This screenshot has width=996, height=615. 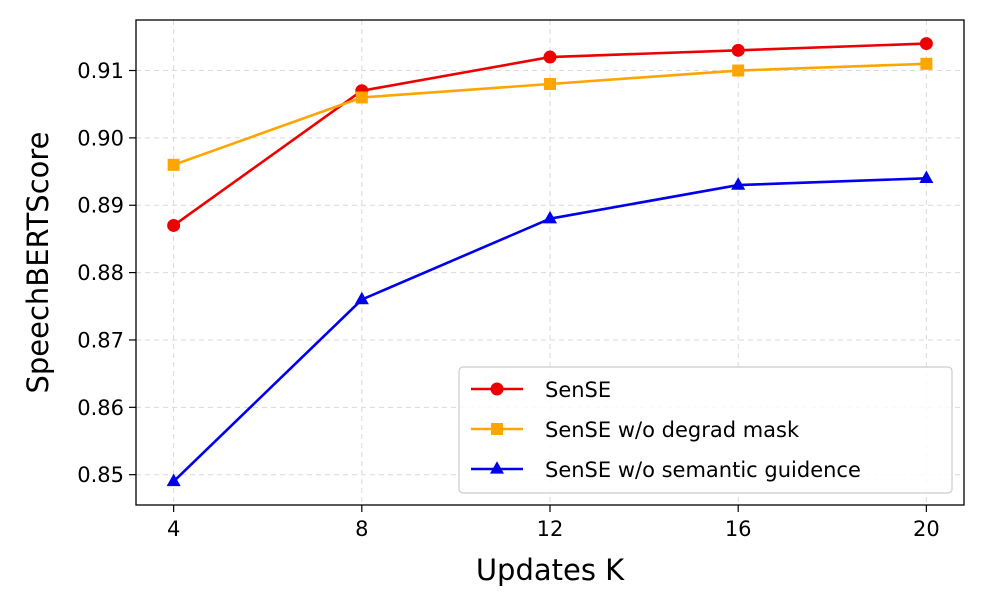 What do you see at coordinates (550, 529) in the screenshot?
I see `x-tick-label: 12` at bounding box center [550, 529].